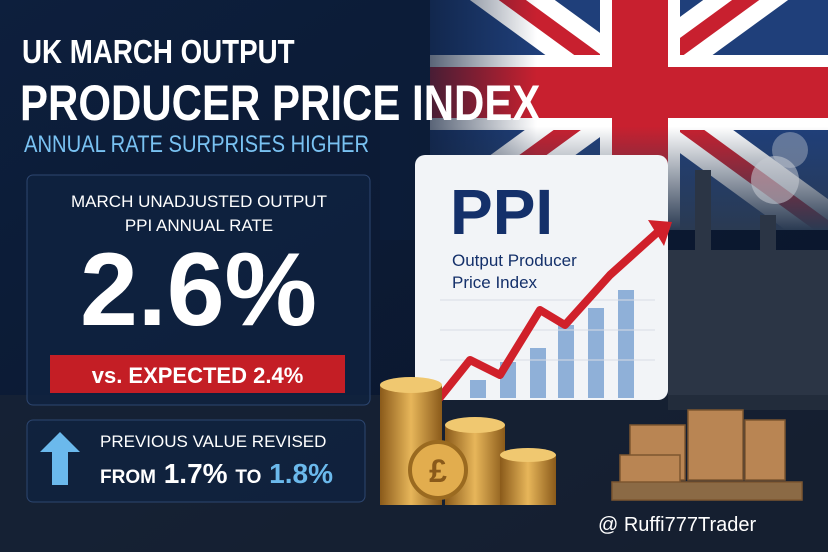 The width and height of the screenshot is (828, 552). I want to click on card-title: PPI, so click(502, 212).